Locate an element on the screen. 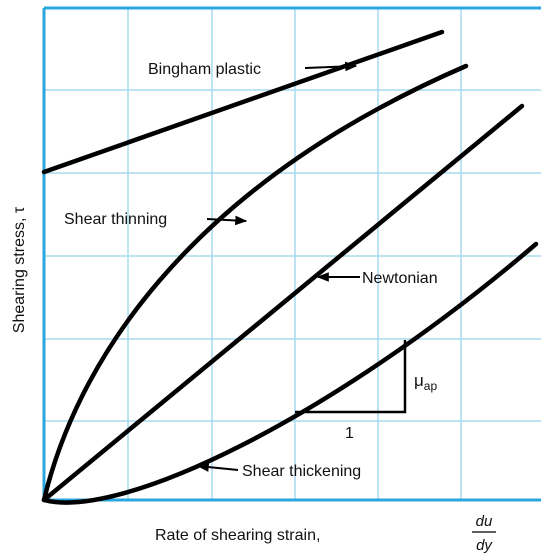 Image resolution: width=541 pixels, height=558 pixels. x-axis-label: Rate of shearing strain, is located at coordinates (237, 535).